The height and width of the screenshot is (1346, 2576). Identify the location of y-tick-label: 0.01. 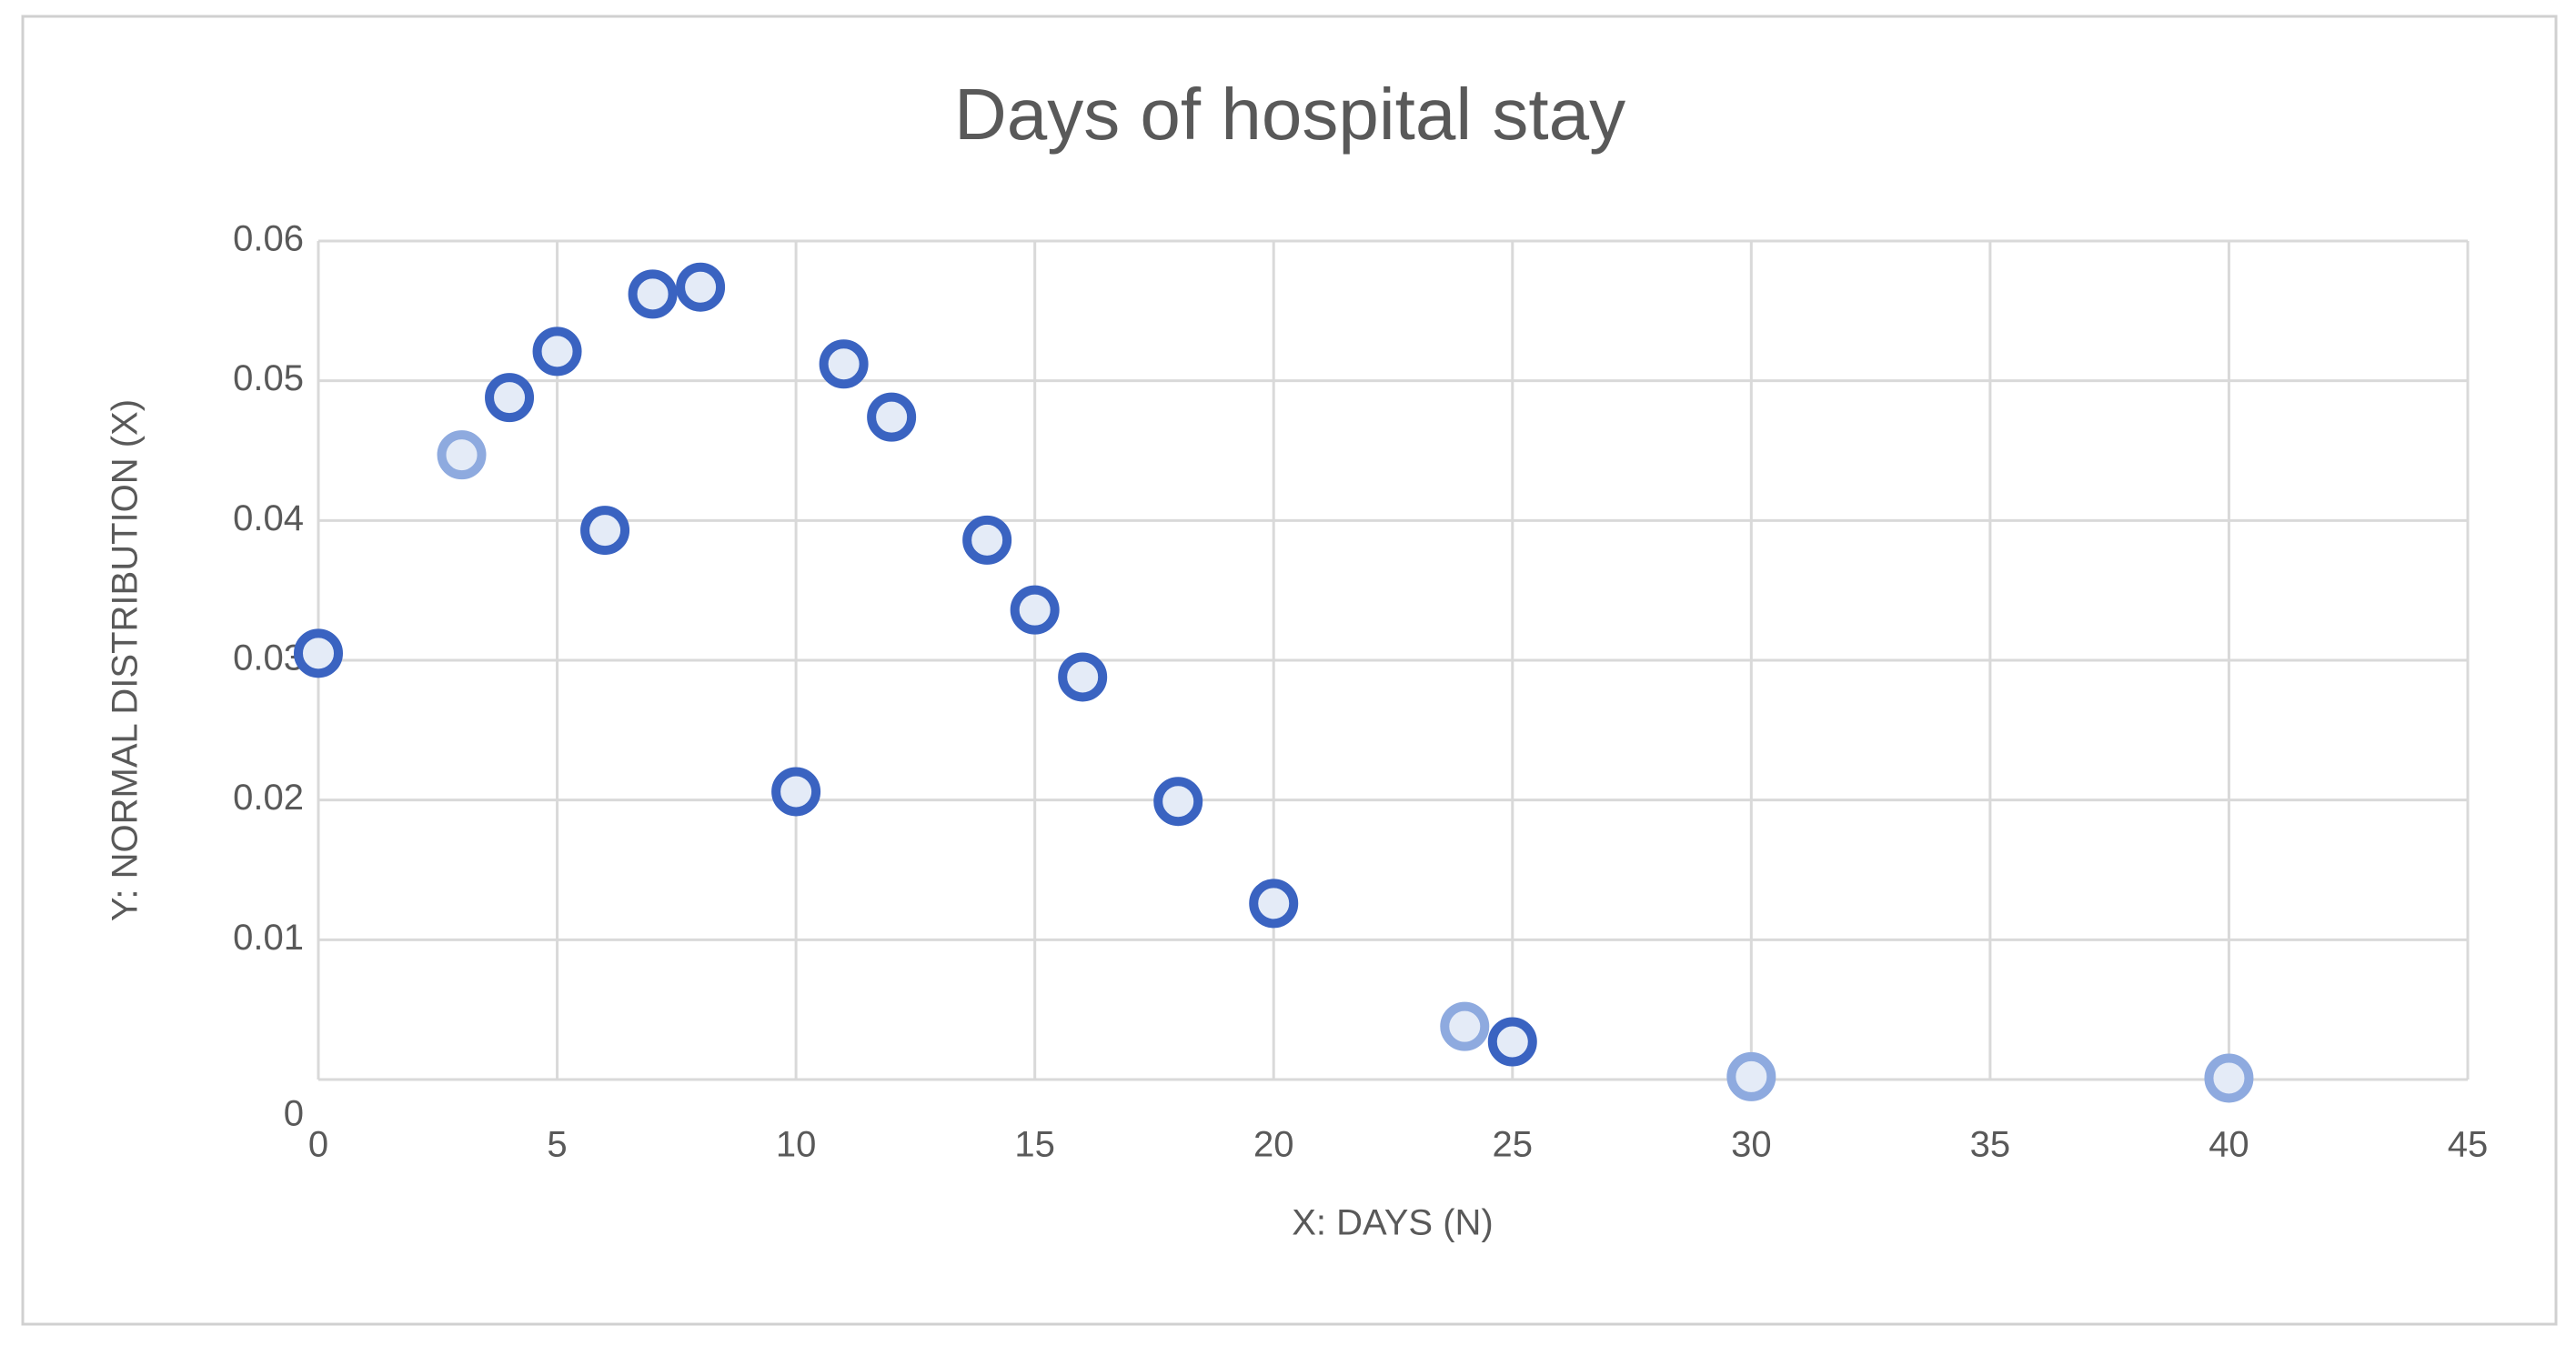
(268, 938).